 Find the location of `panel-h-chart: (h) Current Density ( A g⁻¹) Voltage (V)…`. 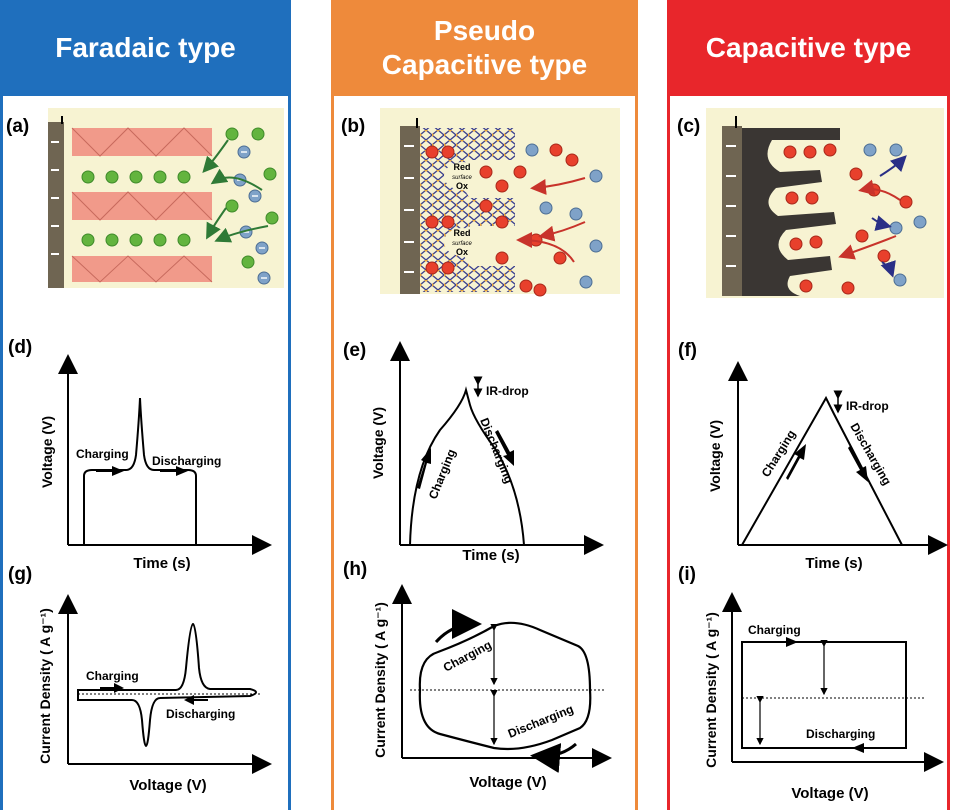

panel-h-chart: (h) Current Density ( A g⁻¹) Voltage (V)… is located at coordinates (477, 675).